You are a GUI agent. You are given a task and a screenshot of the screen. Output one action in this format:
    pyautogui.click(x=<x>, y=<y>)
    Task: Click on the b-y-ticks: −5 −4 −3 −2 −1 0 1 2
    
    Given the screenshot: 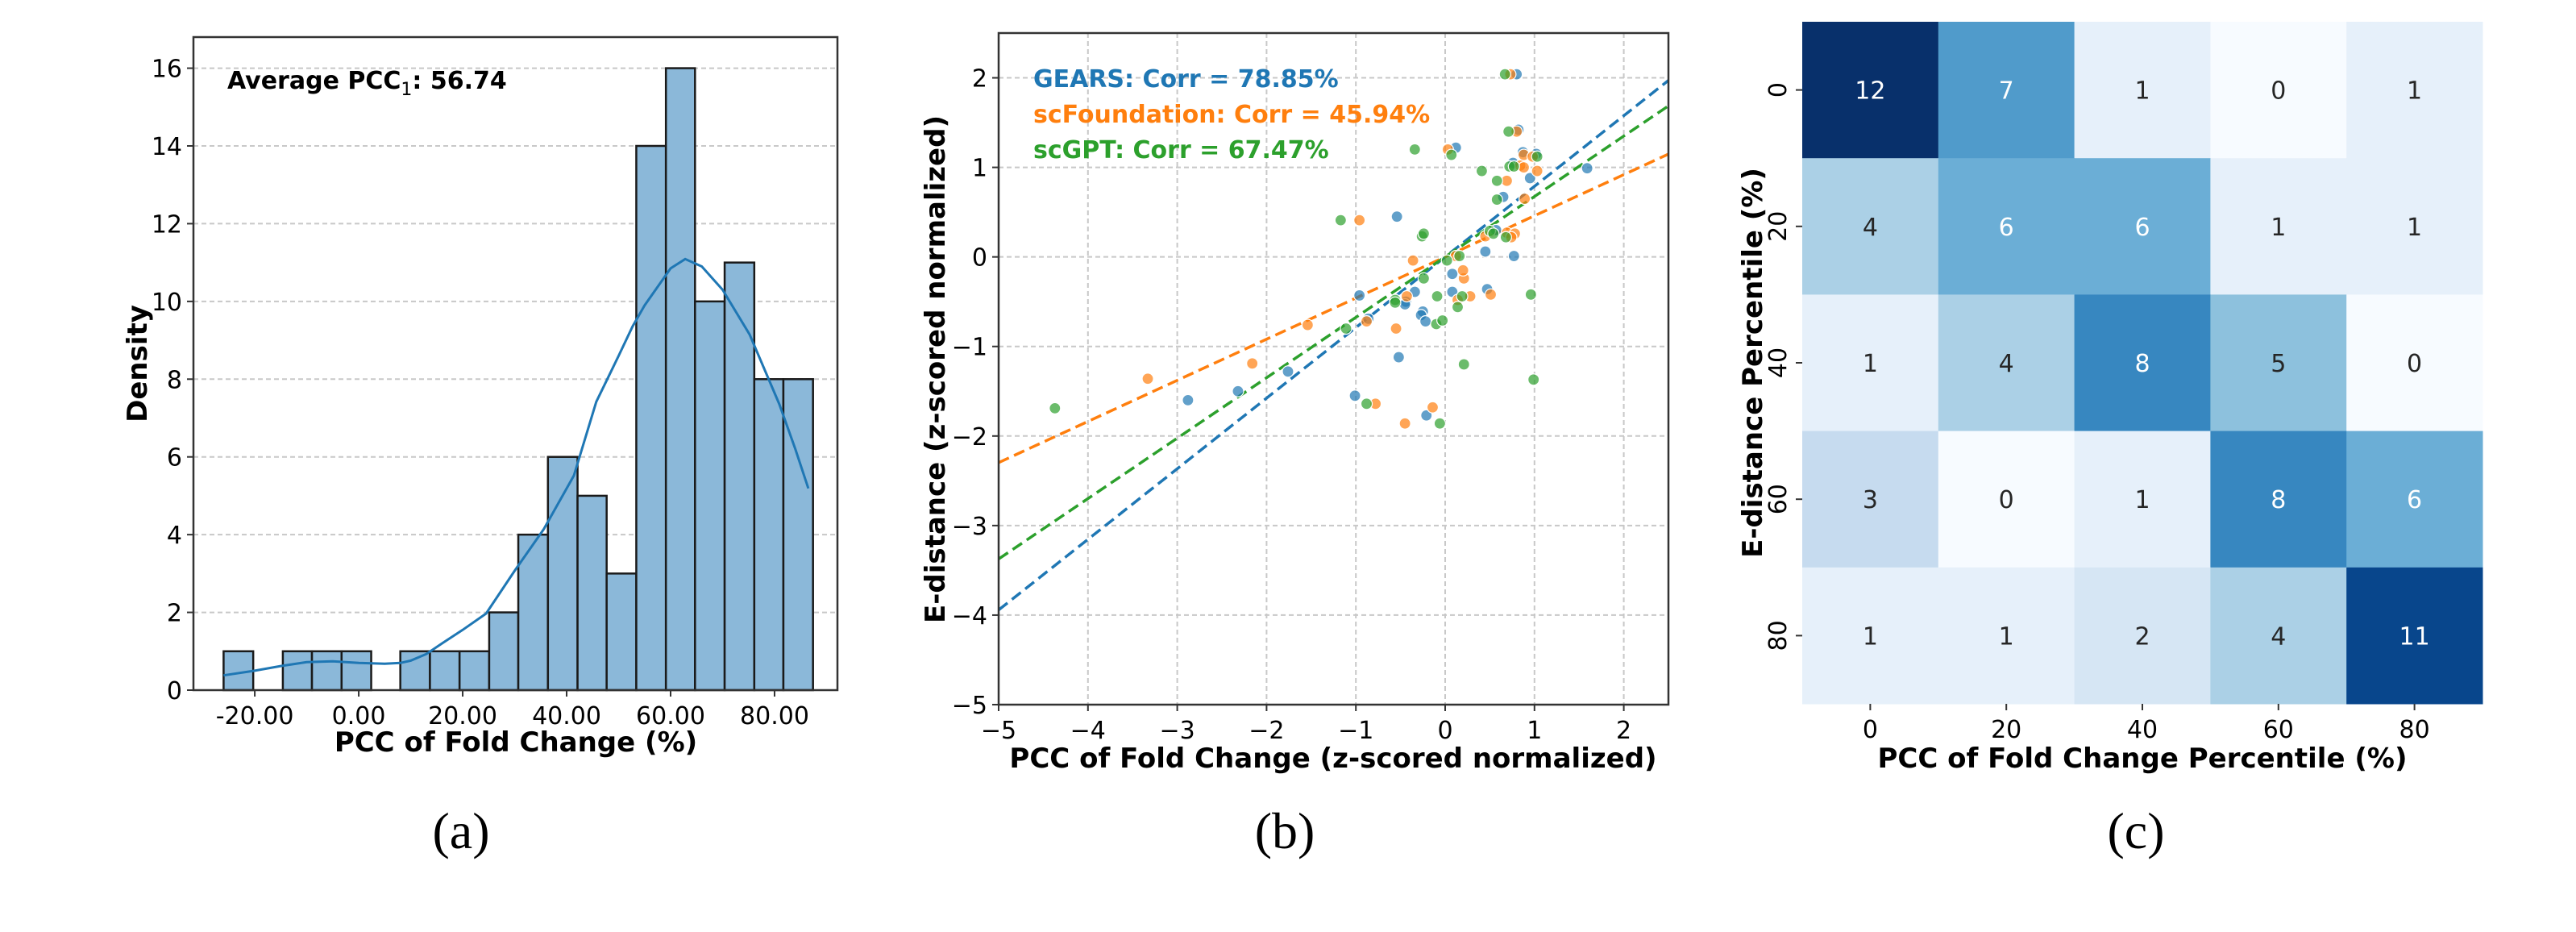 What is the action you would take?
    pyautogui.click(x=975, y=392)
    